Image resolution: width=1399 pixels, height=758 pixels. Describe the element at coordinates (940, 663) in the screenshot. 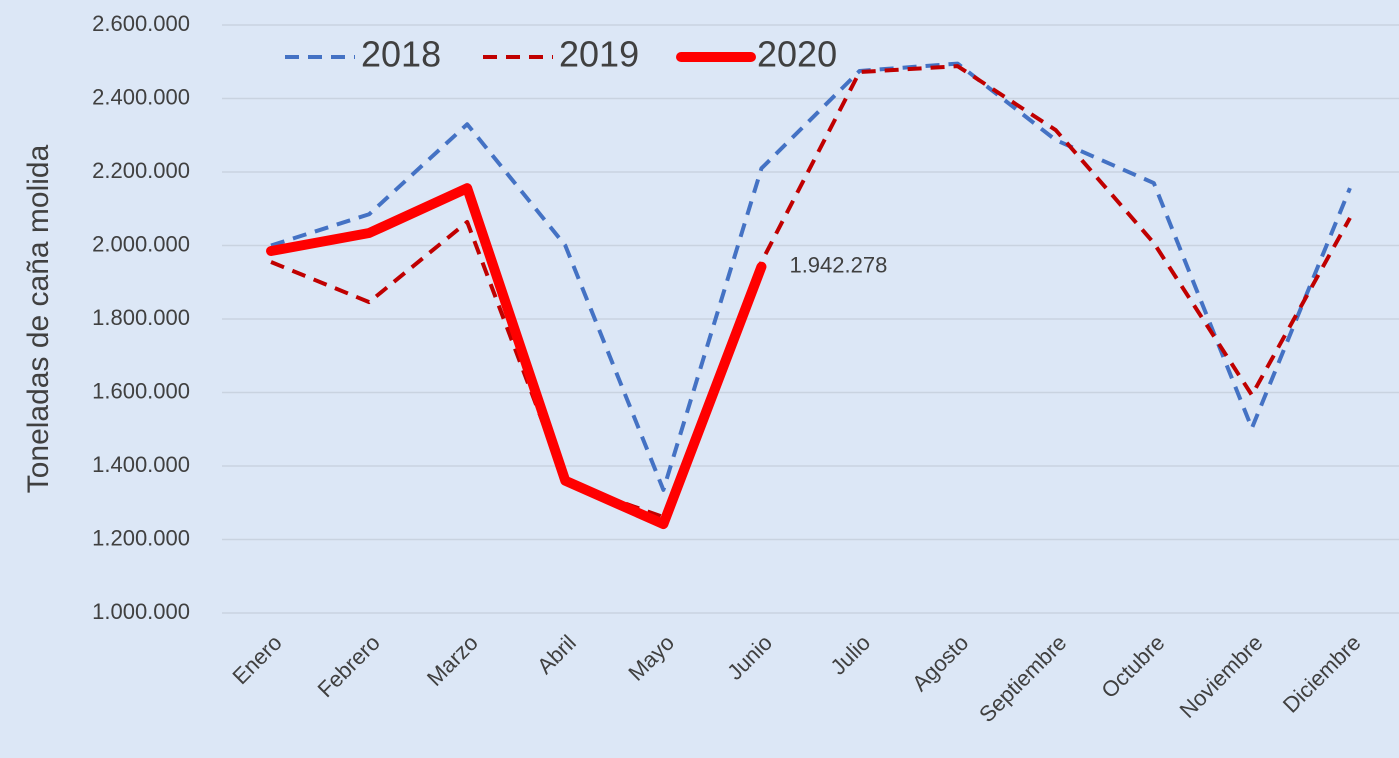

I see `x-tick-label: Agosto` at that location.